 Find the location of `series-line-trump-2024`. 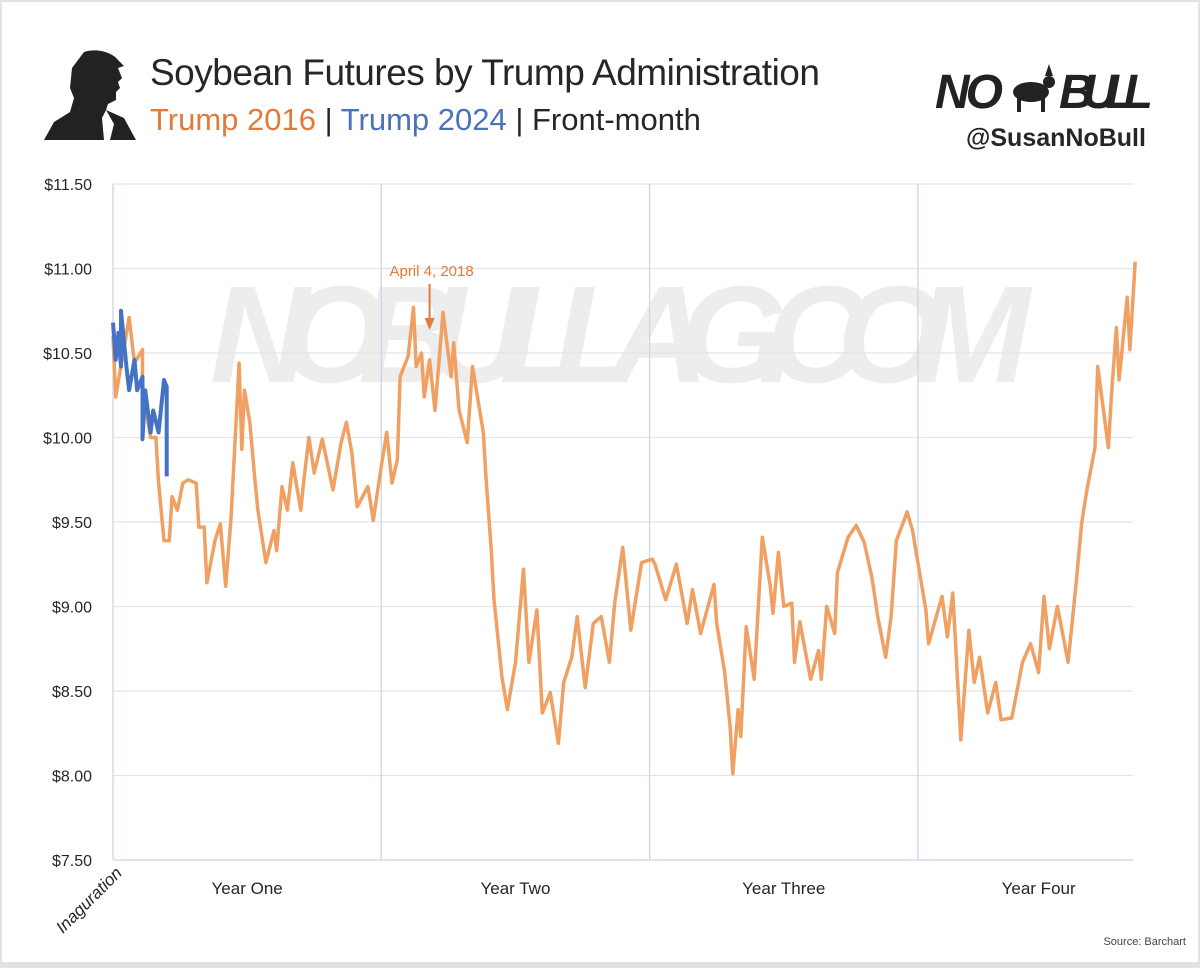

series-line-trump-2024 is located at coordinates (140, 392).